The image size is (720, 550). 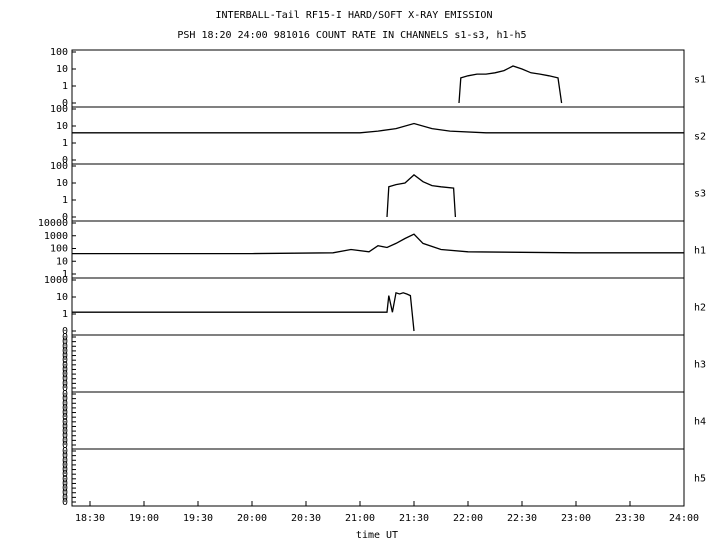 I want to click on x-axis-label: time UT, so click(x=377, y=535).